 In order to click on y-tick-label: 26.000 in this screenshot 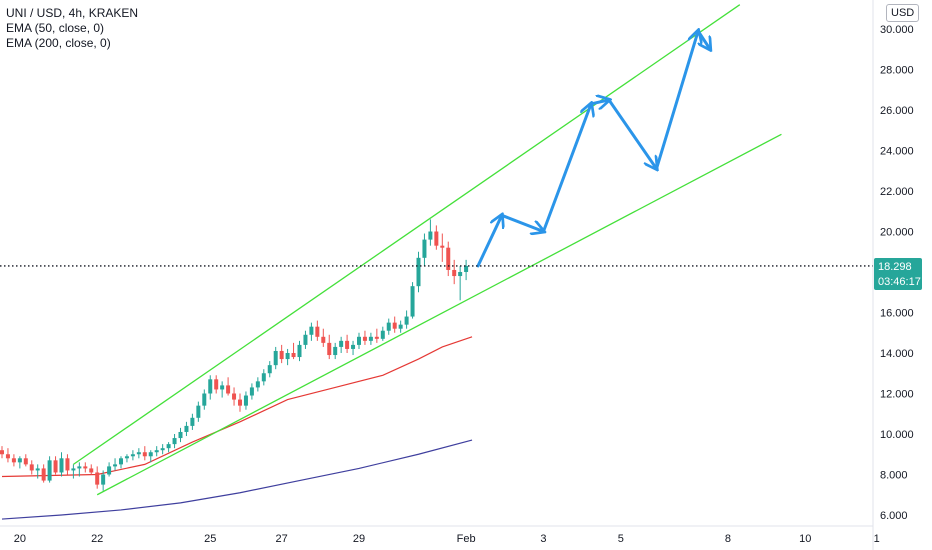, I will do `click(897, 111)`.